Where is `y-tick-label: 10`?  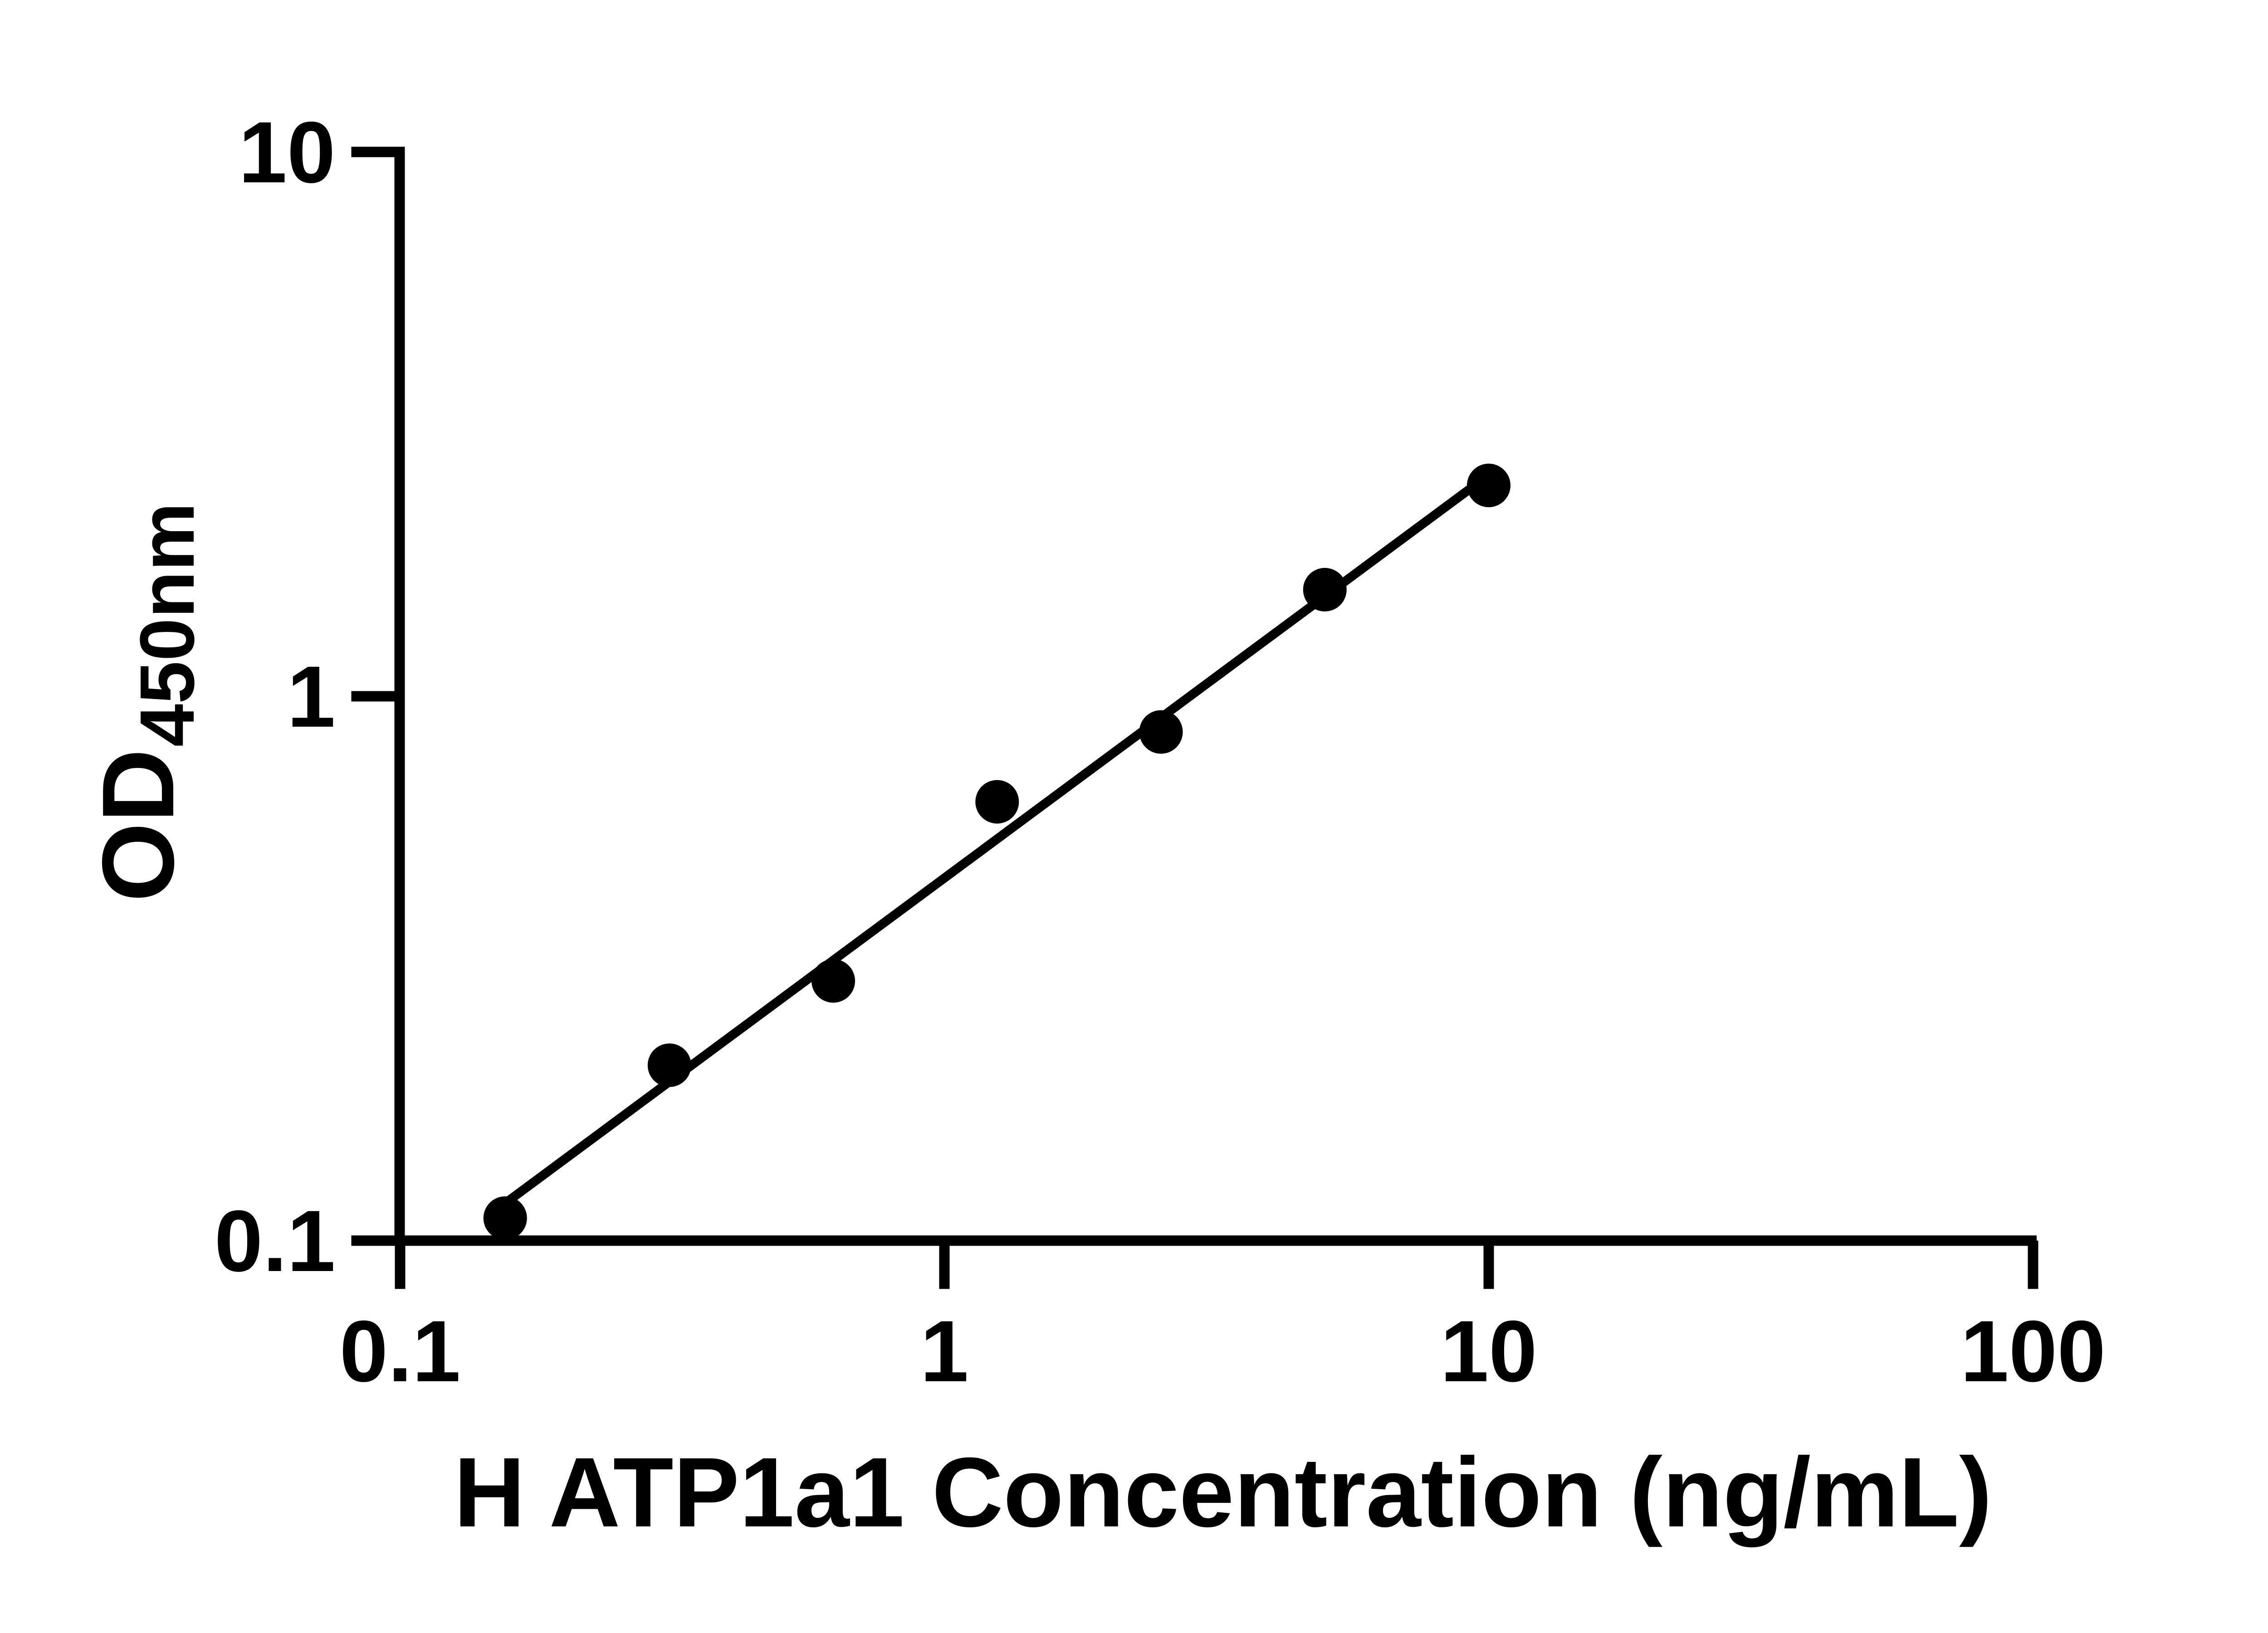 y-tick-label: 10 is located at coordinates (288, 152).